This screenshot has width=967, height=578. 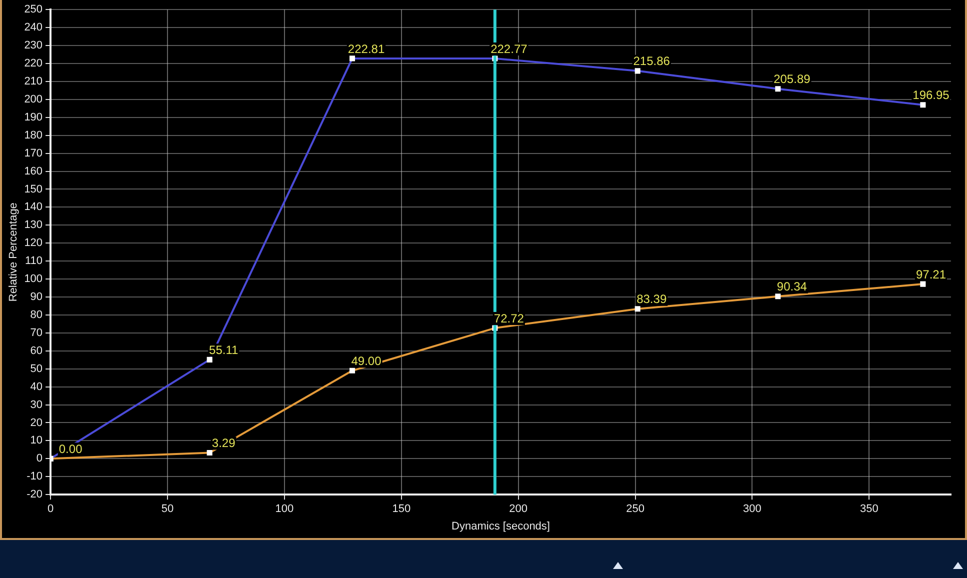 I want to click on data-label: 55.11, so click(x=223, y=349).